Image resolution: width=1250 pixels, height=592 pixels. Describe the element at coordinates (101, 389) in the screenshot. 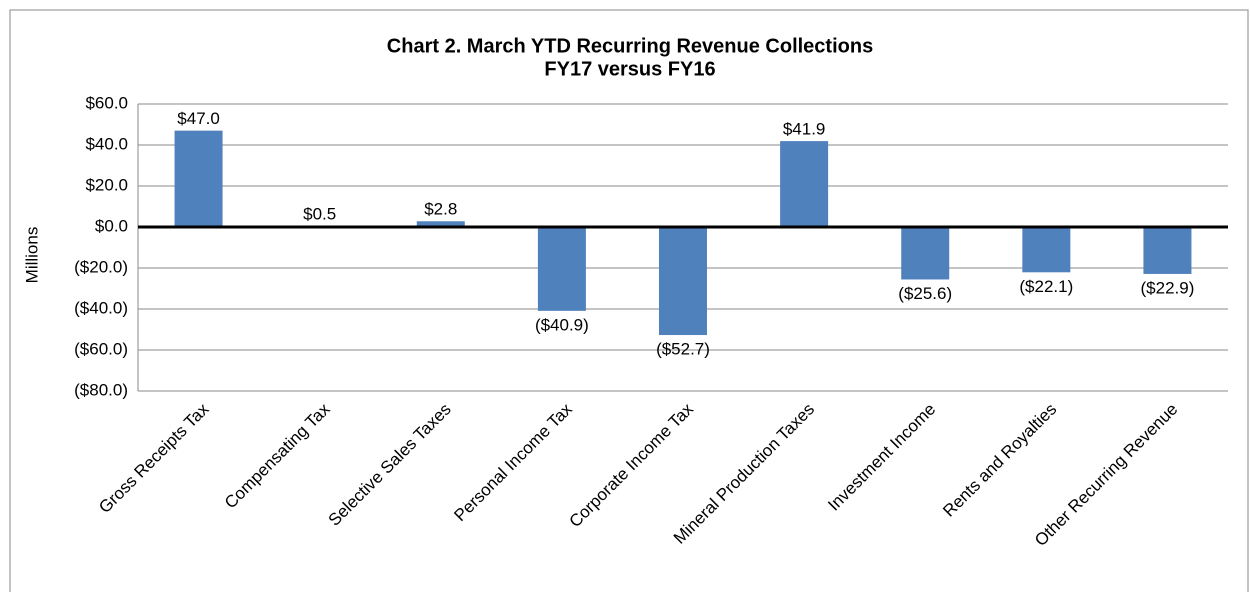

I see `y-tick-label: ($80.0)` at that location.